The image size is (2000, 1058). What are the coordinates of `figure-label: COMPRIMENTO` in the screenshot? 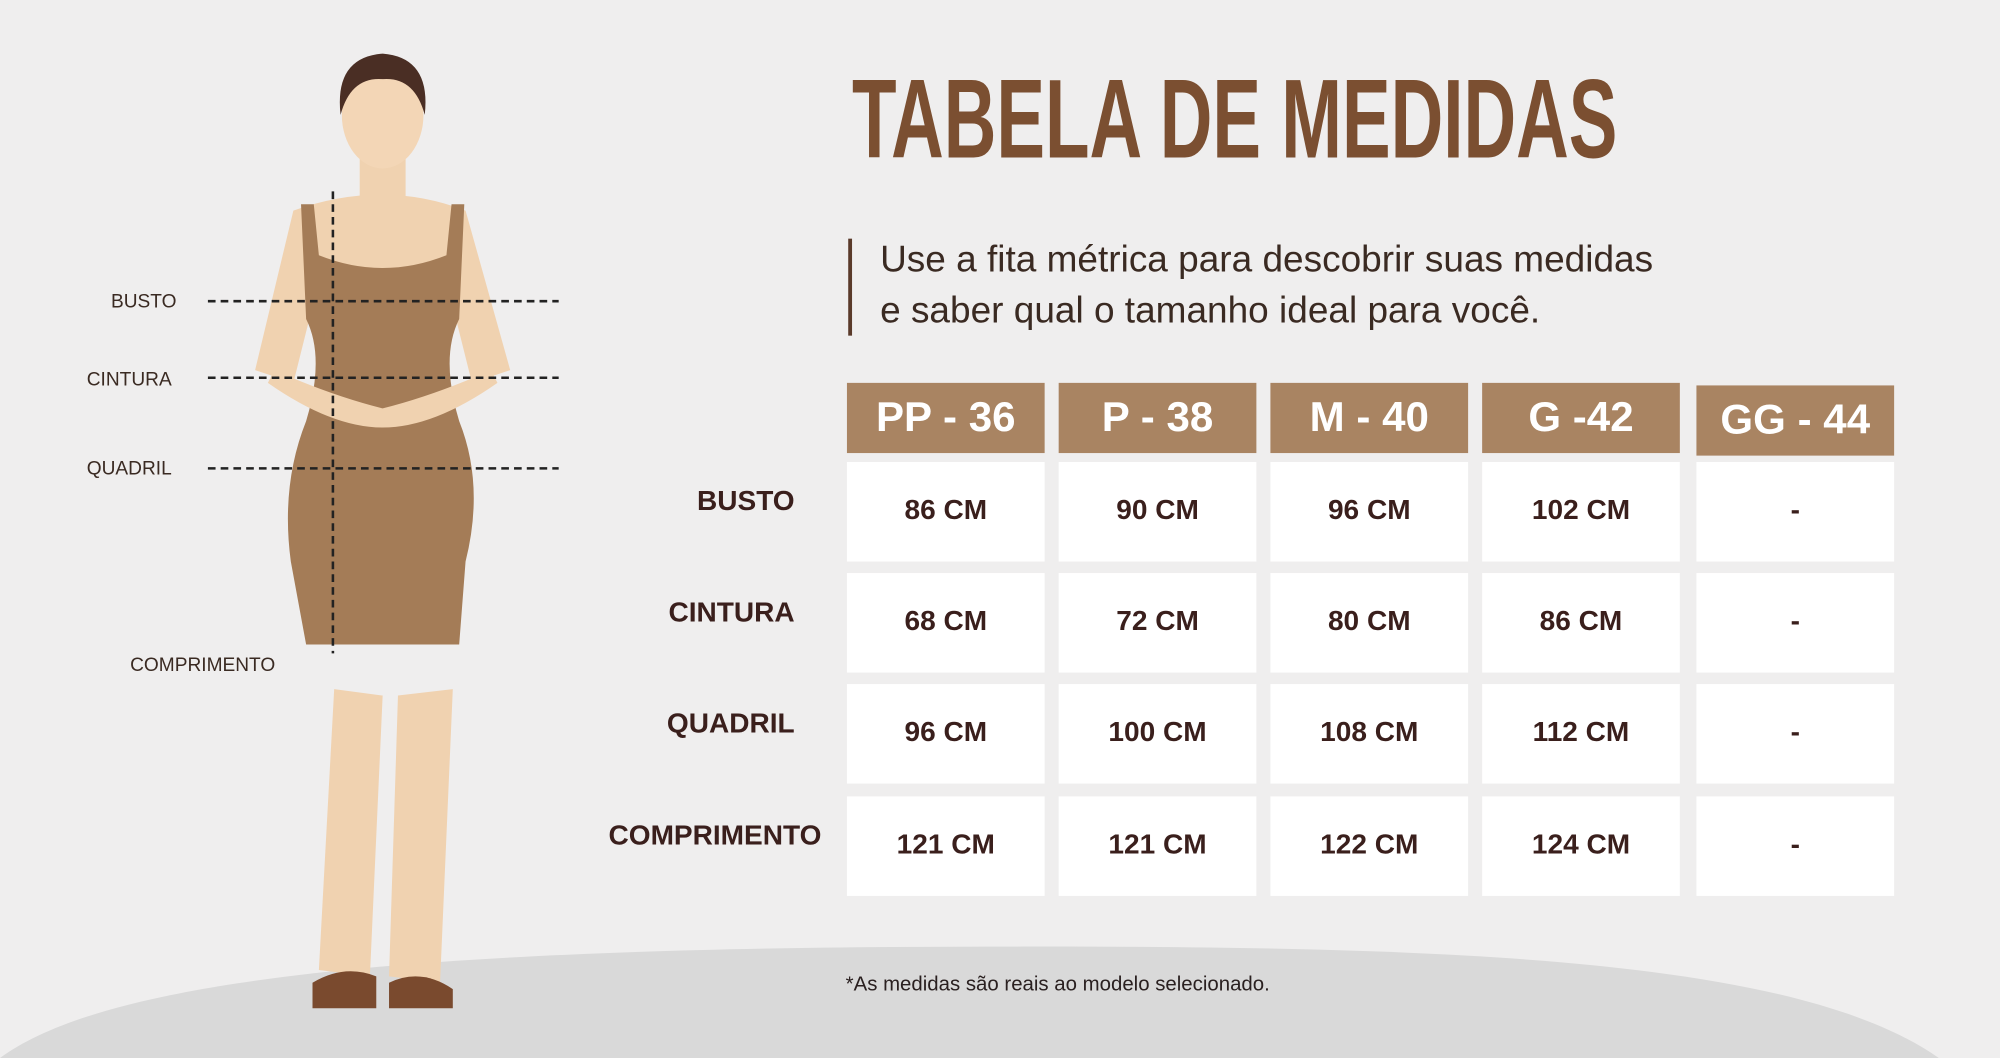 It's located at (202, 665).